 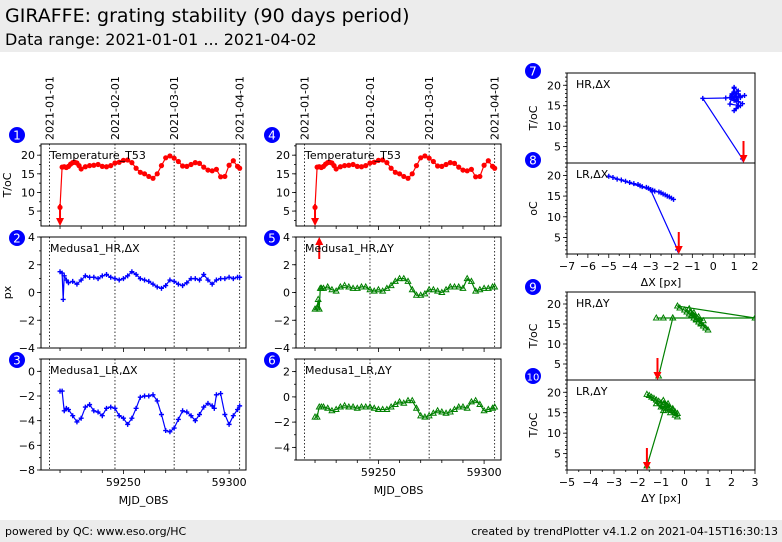 What do you see at coordinates (533, 378) in the screenshot?
I see `panel-number: 10` at bounding box center [533, 378].